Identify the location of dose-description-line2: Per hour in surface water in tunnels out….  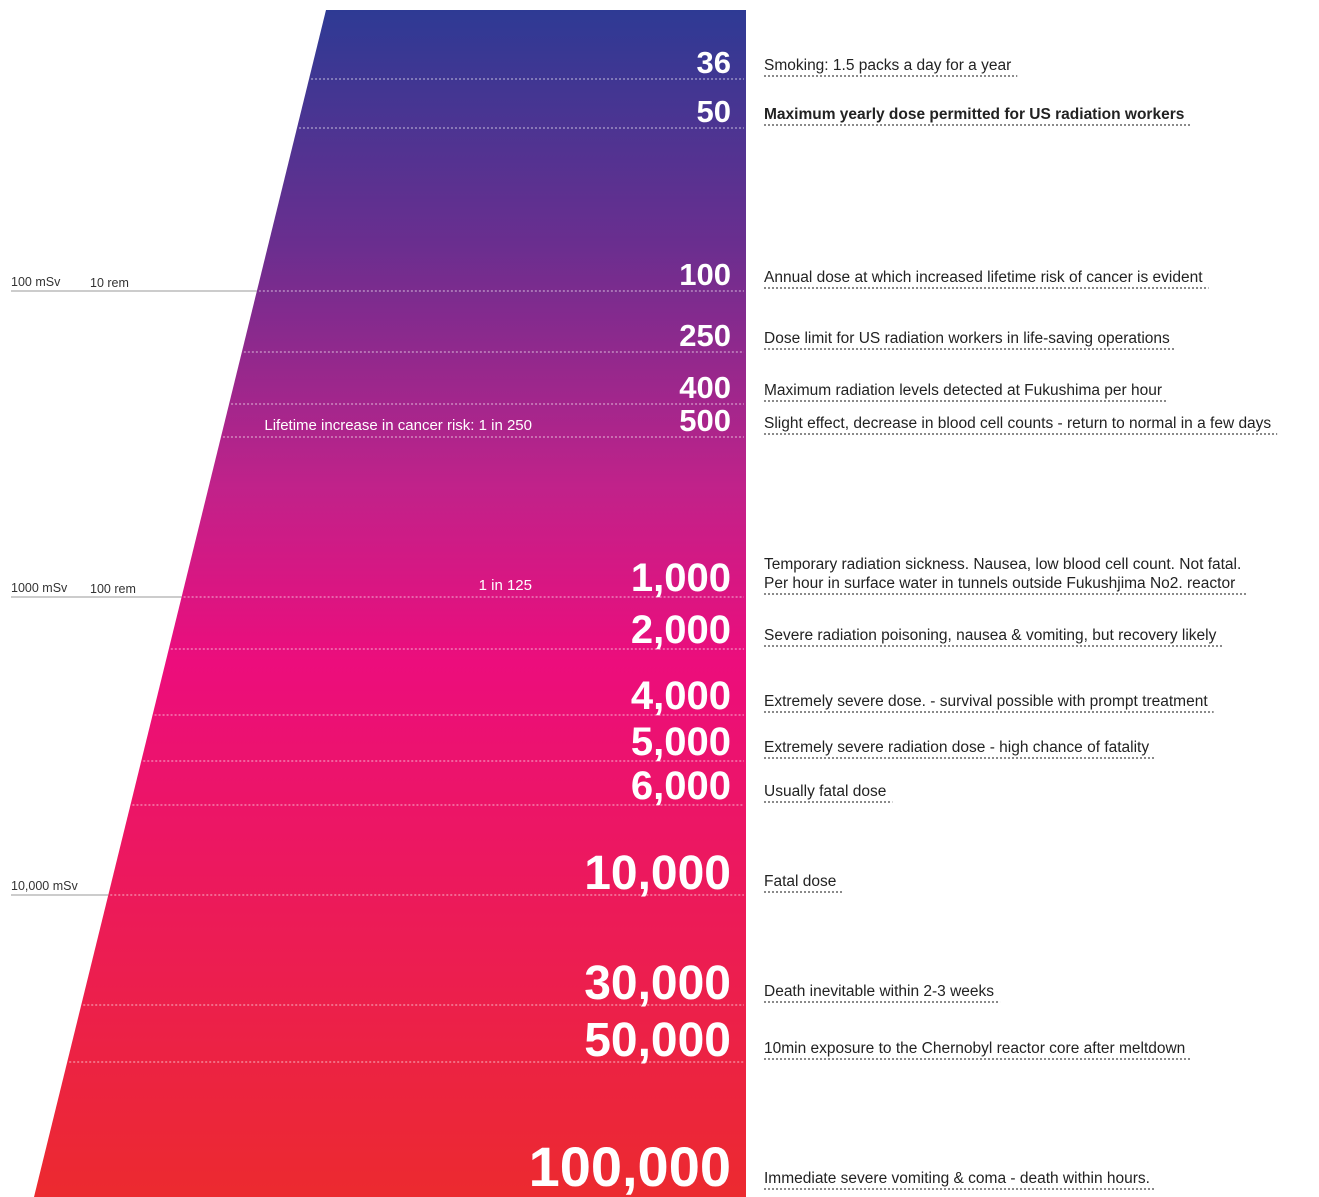
(999, 583).